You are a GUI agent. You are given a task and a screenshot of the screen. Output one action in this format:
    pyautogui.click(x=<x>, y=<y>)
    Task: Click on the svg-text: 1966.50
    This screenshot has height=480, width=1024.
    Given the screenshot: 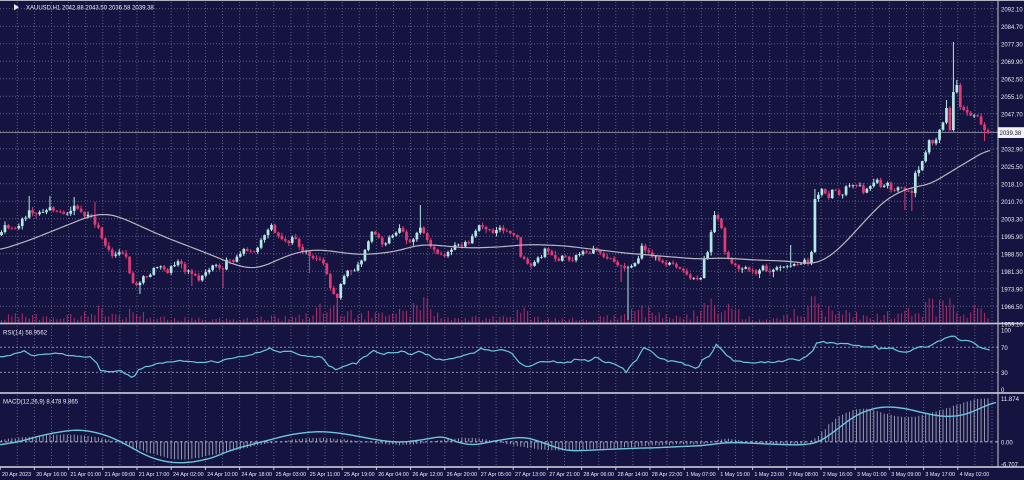 What is the action you would take?
    pyautogui.click(x=1012, y=308)
    